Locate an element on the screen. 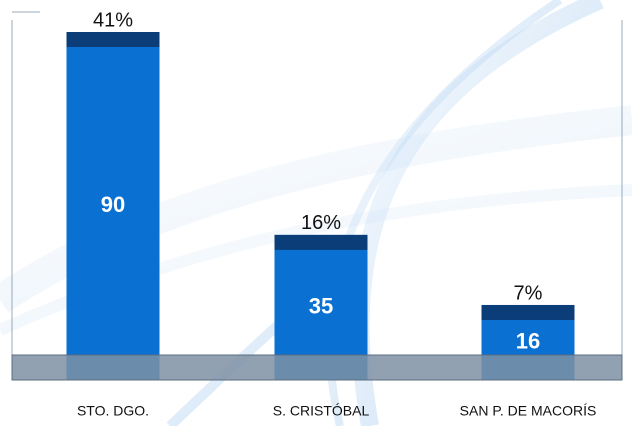 Image resolution: width=632 pixels, height=426 pixels. value-label: 90 is located at coordinates (113, 204).